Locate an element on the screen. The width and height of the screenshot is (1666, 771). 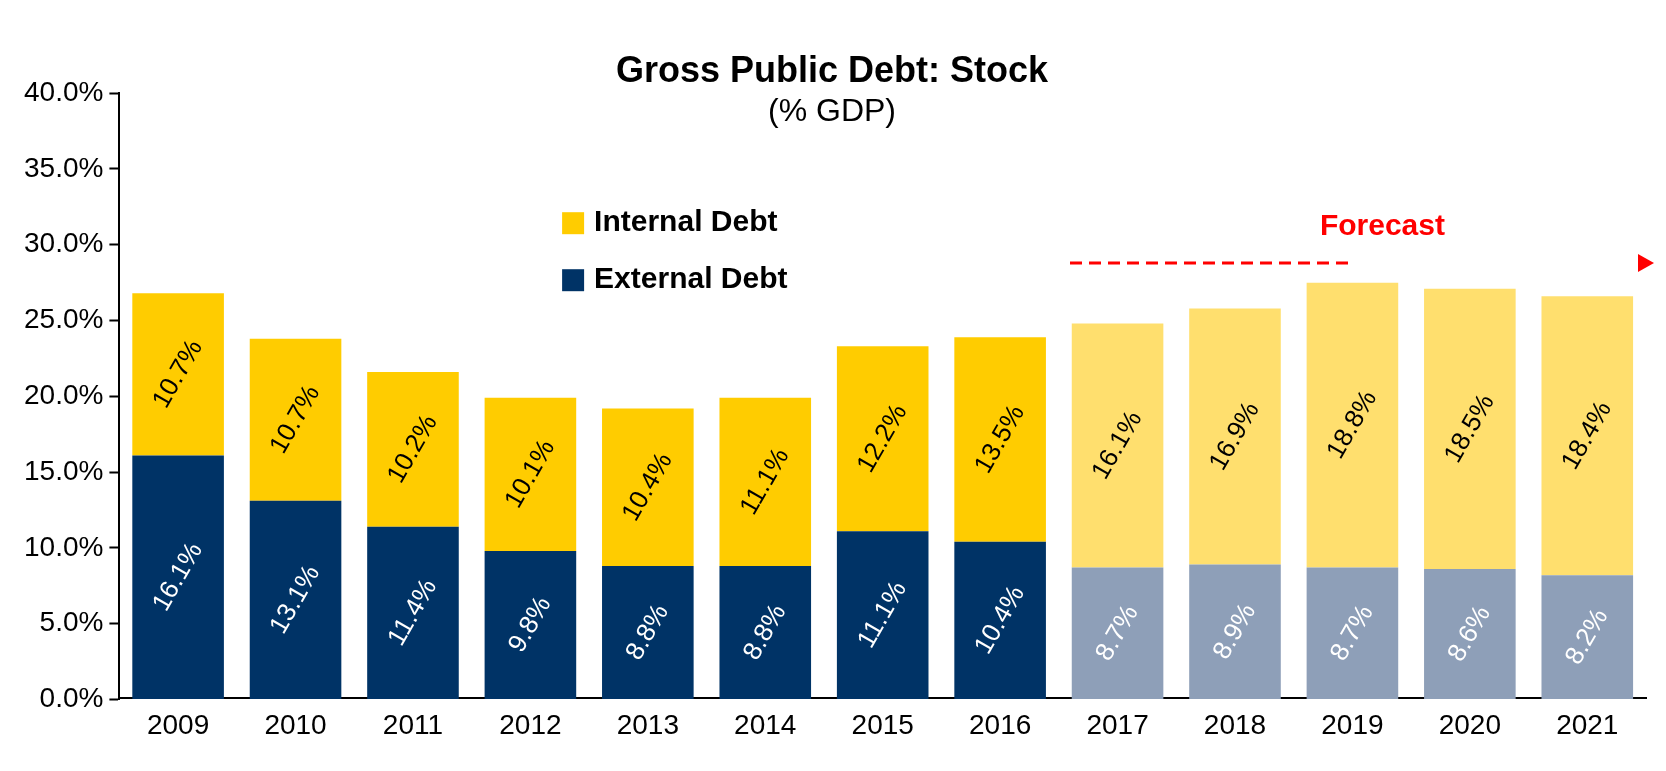
x-tick-label: 2011 is located at coordinates (413, 725).